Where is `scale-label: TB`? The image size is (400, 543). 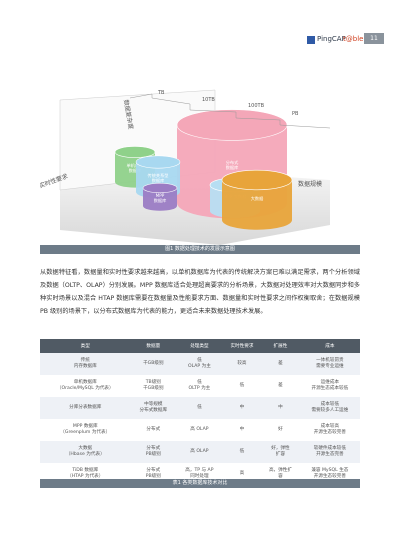
scale-label: TB is located at coordinates (161, 93).